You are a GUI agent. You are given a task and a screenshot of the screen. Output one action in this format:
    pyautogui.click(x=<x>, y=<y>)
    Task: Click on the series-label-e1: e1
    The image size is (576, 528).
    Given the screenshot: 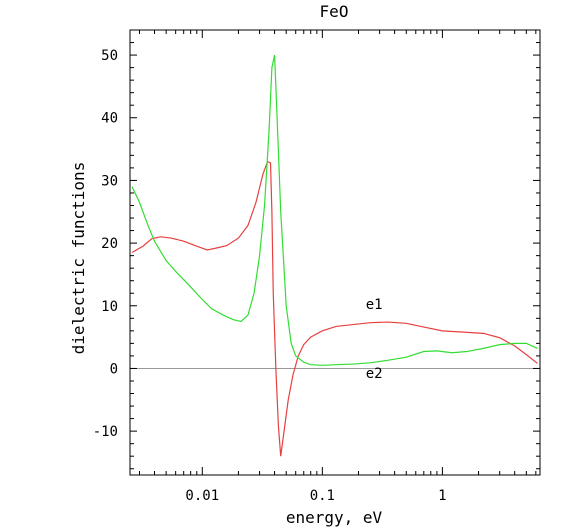 What is the action you would take?
    pyautogui.click(x=374, y=305)
    